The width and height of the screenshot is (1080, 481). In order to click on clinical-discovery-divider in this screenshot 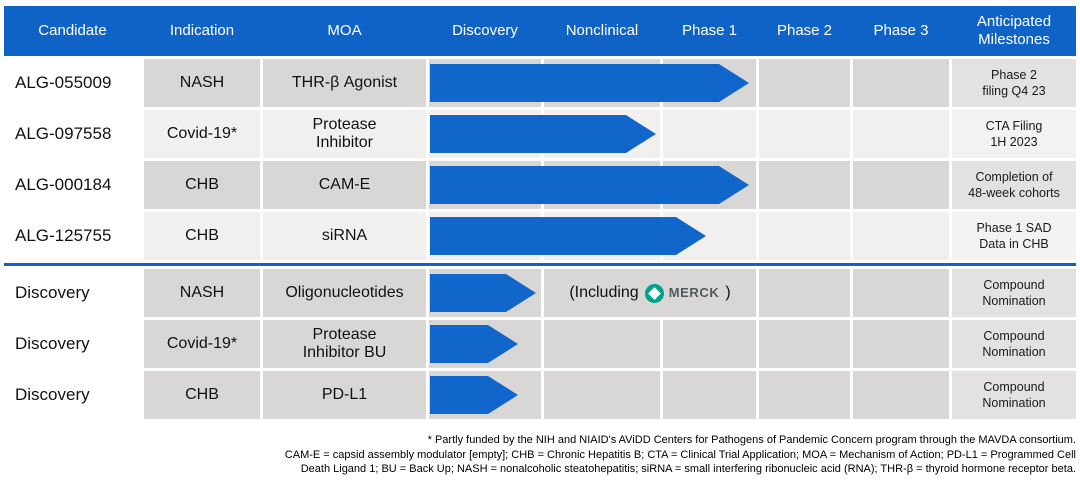, I will do `click(540, 264)`.